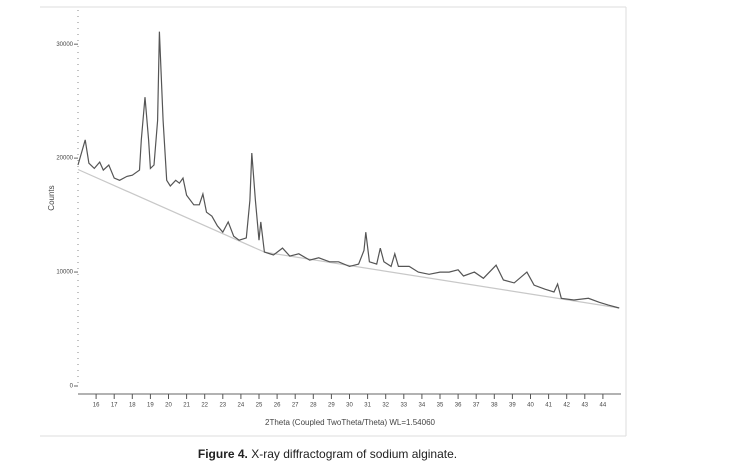 The image size is (741, 474). I want to click on x-tick-label: 32, so click(385, 406).